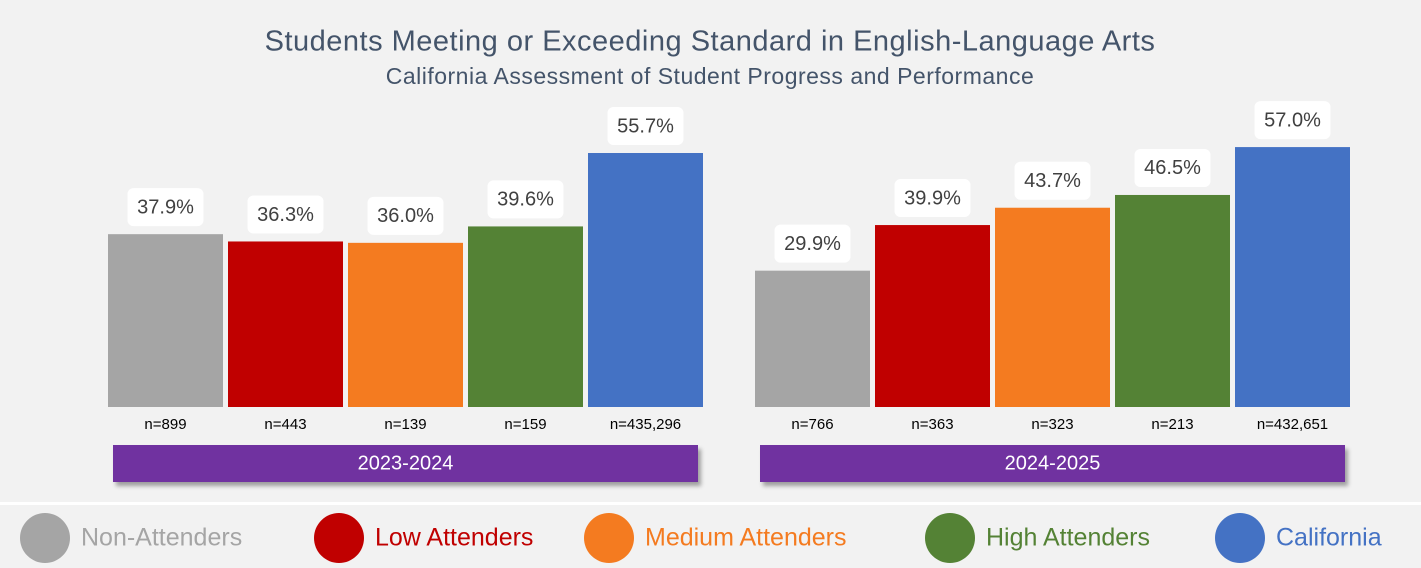 This screenshot has height=568, width=1421. I want to click on n-label: n=443, so click(285, 424).